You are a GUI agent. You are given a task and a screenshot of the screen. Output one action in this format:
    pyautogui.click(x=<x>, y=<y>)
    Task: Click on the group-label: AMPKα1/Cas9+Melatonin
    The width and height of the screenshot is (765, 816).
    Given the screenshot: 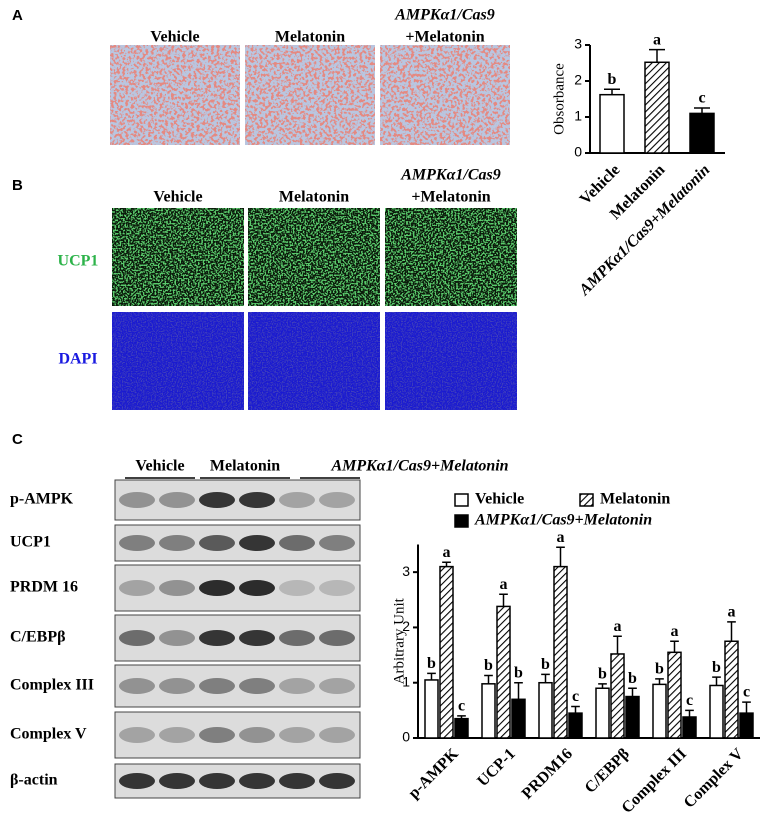 What is the action you would take?
    pyautogui.click(x=419, y=466)
    